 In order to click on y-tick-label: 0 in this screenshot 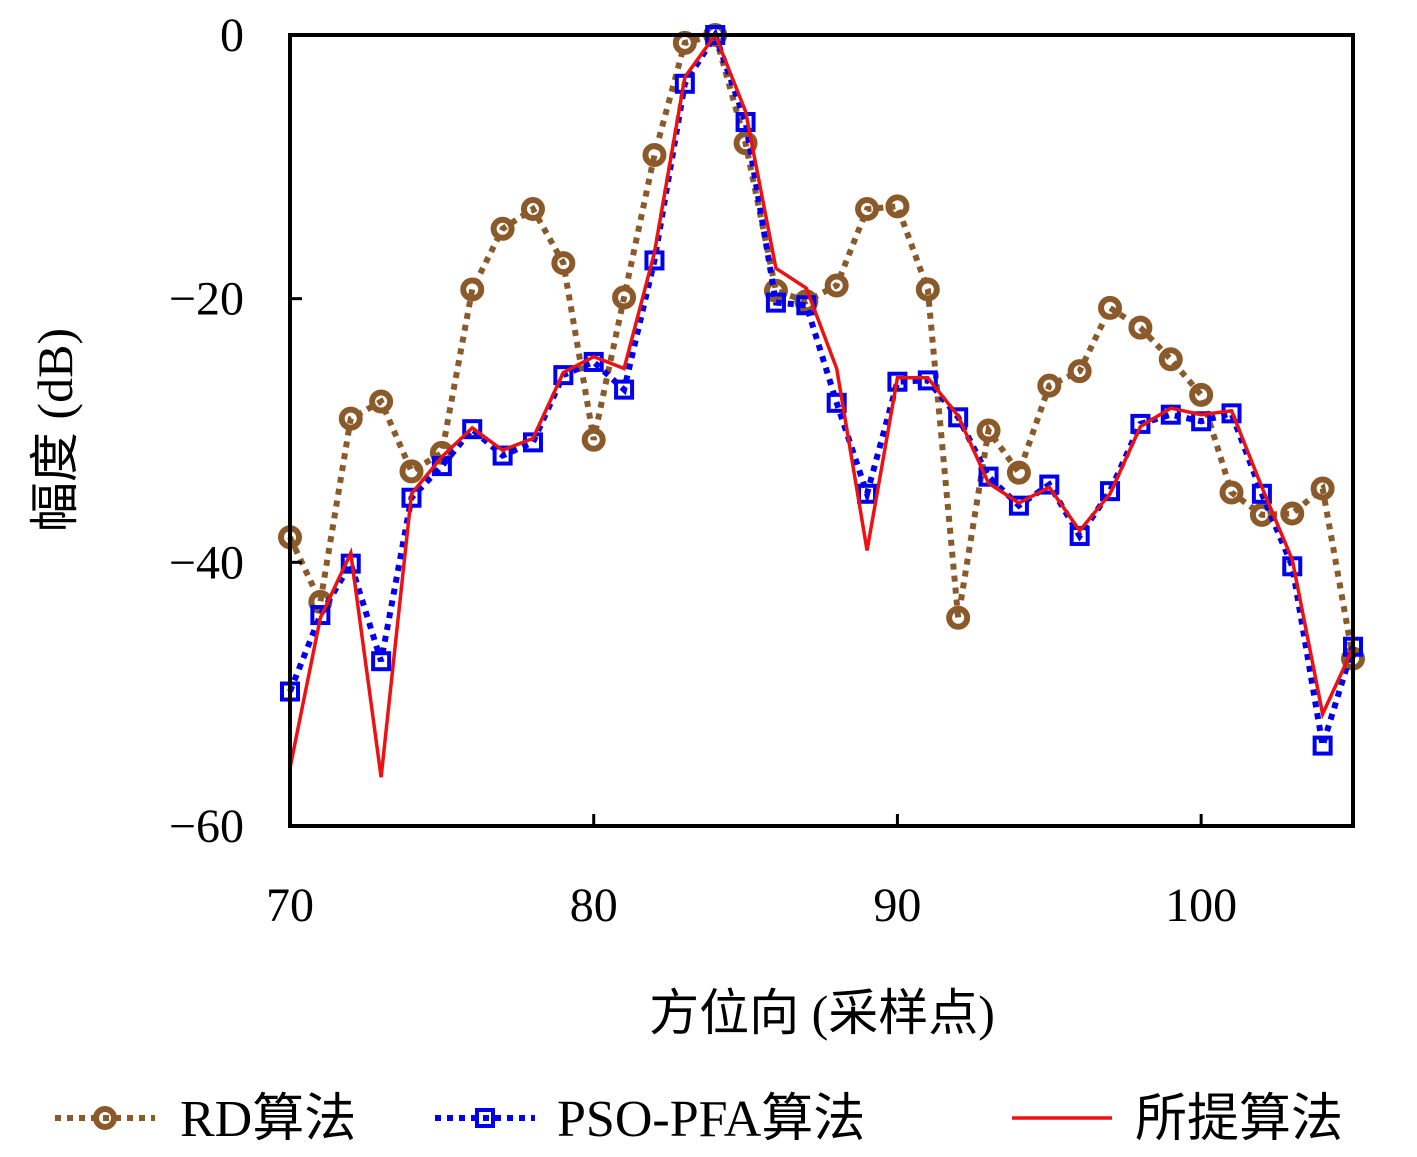, I will do `click(232, 35)`.